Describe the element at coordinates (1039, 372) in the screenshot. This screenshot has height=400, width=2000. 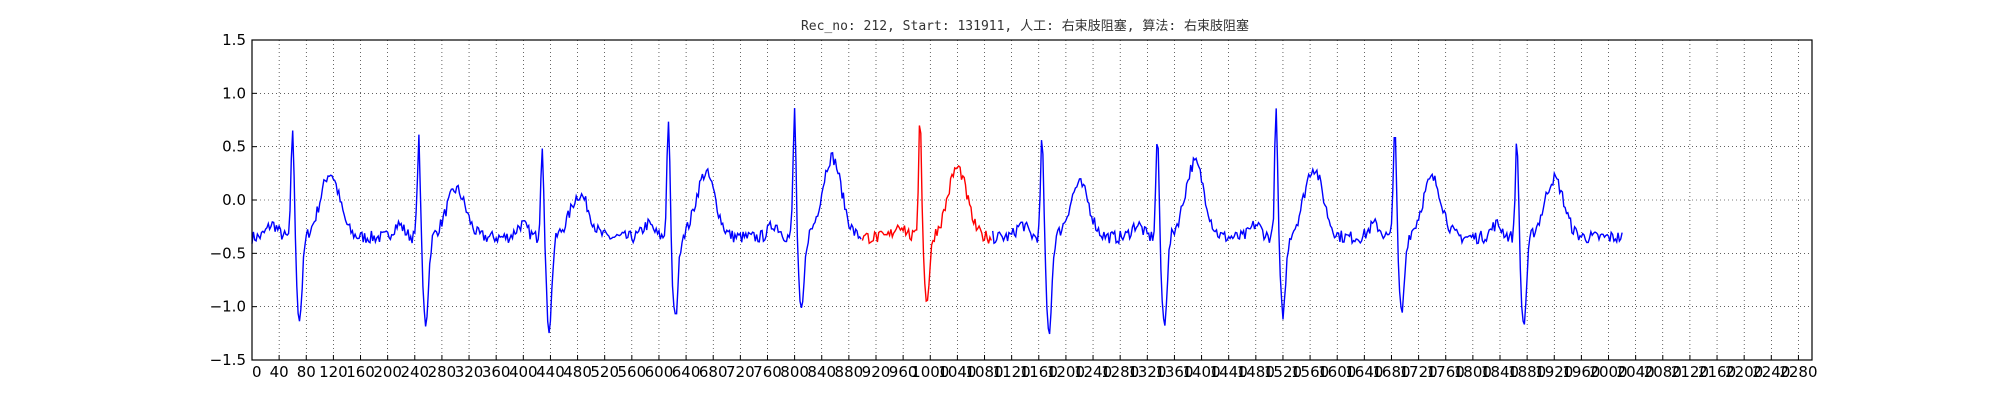
I see `x-tick-label: 1160` at that location.